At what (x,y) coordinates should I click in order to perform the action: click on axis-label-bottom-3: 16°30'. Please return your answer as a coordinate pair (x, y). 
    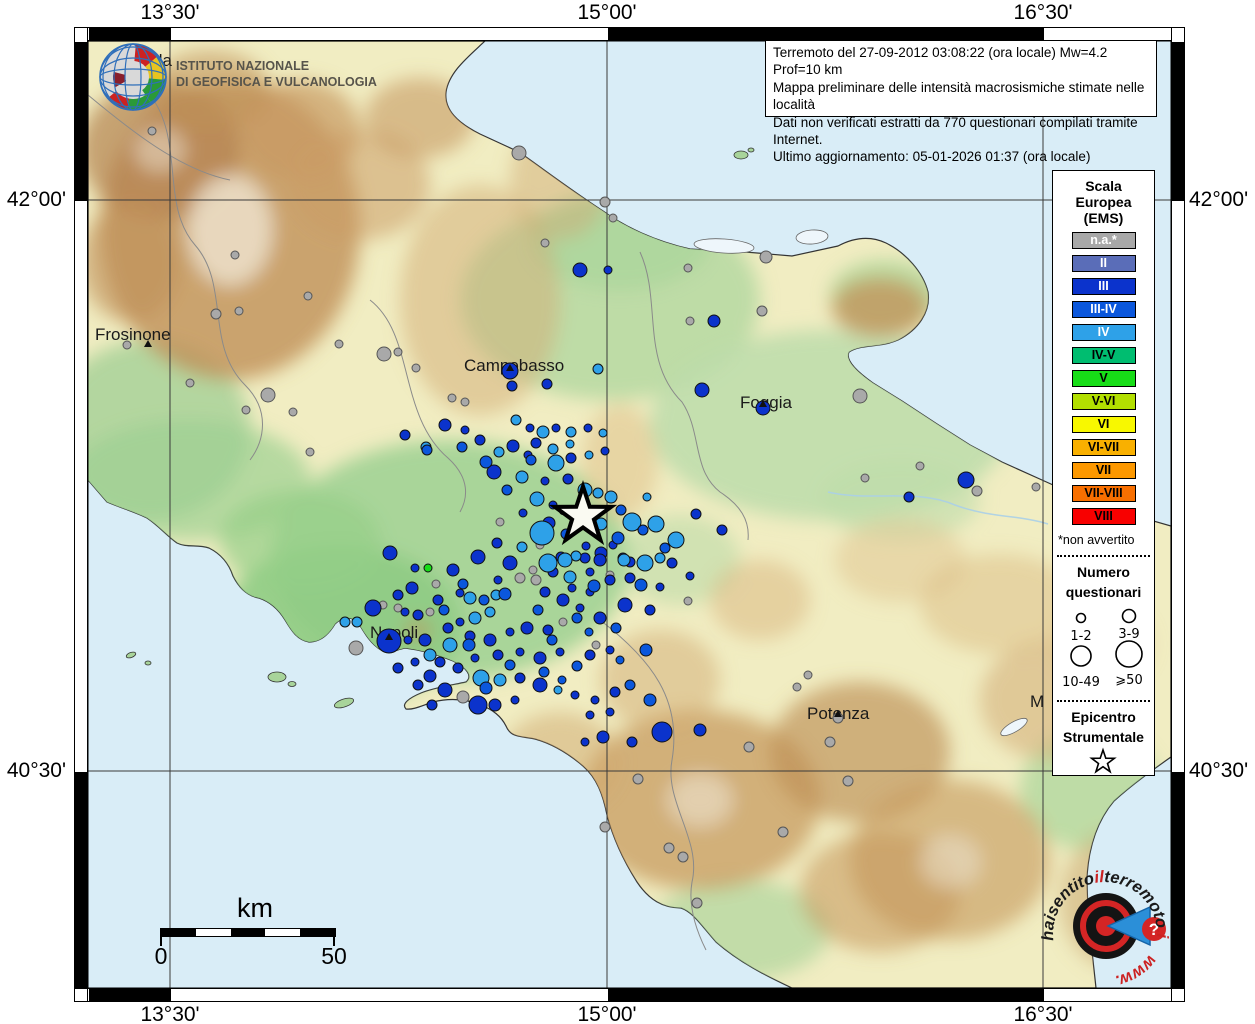
    Looking at the image, I should click on (1043, 1013).